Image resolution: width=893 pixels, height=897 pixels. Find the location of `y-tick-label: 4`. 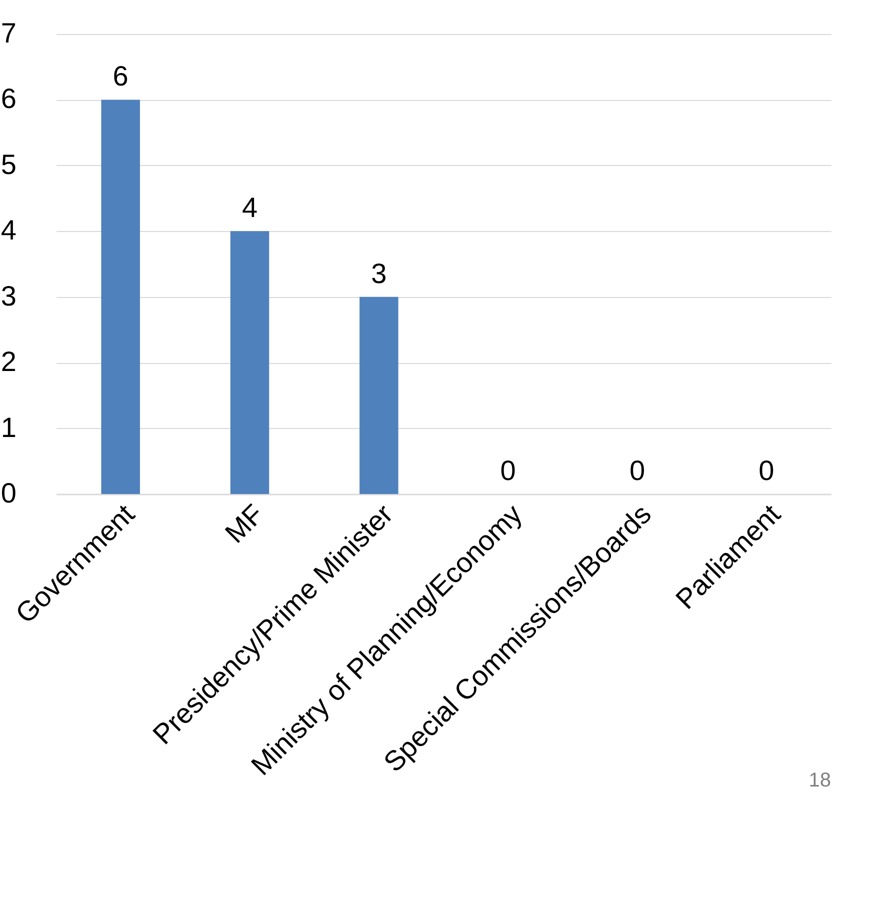

y-tick-label: 4 is located at coordinates (8, 230).